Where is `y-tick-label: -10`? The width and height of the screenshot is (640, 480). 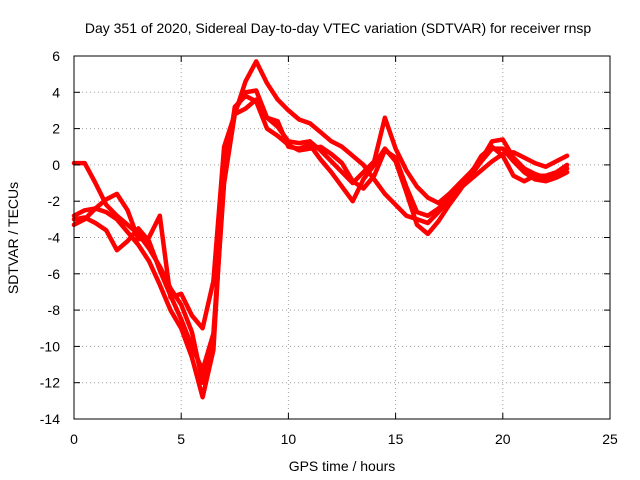 y-tick-label: -10 is located at coordinates (50, 346).